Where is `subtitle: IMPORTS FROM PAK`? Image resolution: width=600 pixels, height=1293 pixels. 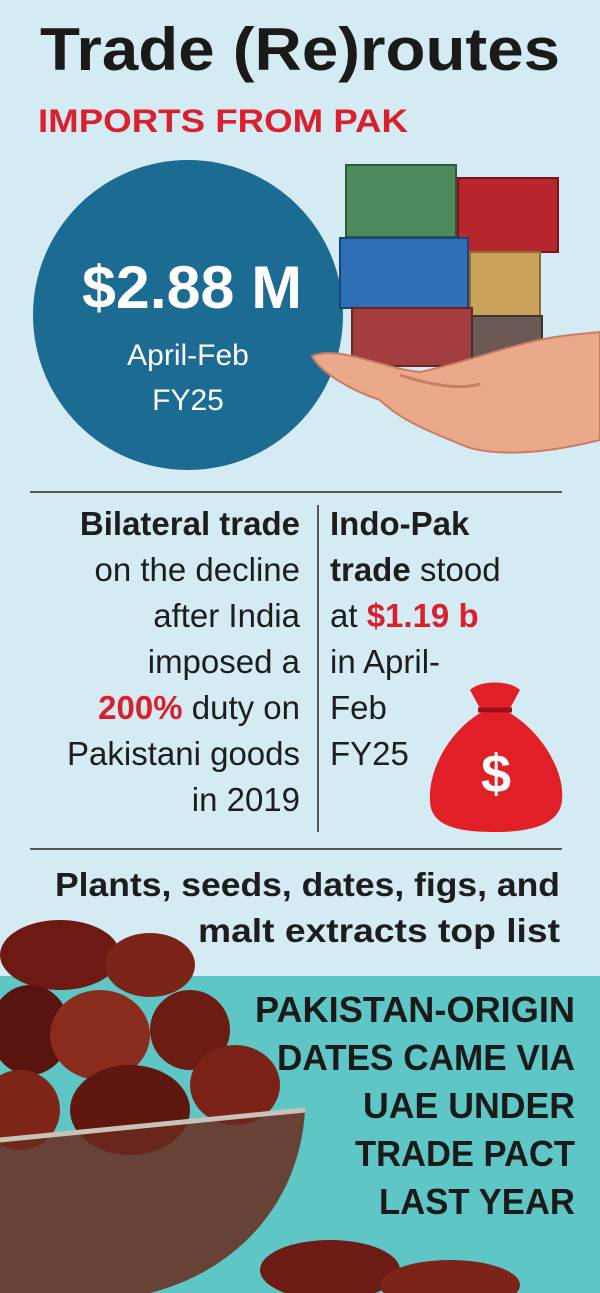
subtitle: IMPORTS FROM PAK is located at coordinates (223, 121).